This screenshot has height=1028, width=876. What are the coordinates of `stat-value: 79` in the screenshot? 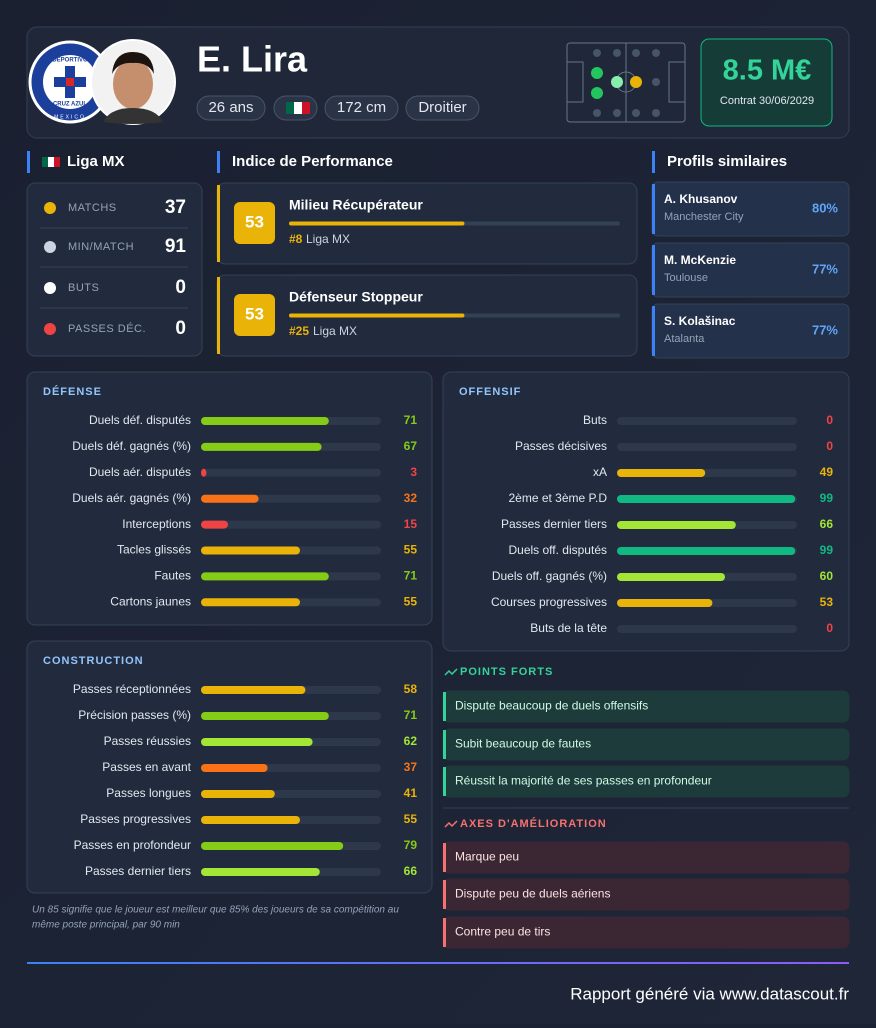 It's located at (411, 845).